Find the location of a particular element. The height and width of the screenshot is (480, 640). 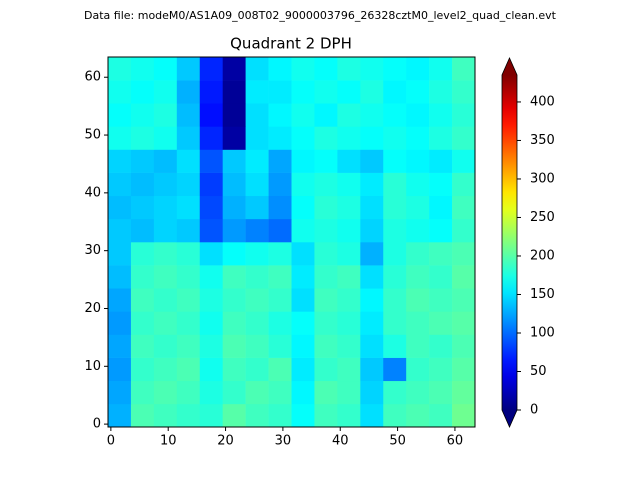

y-tick-label: 20 is located at coordinates (92, 308).